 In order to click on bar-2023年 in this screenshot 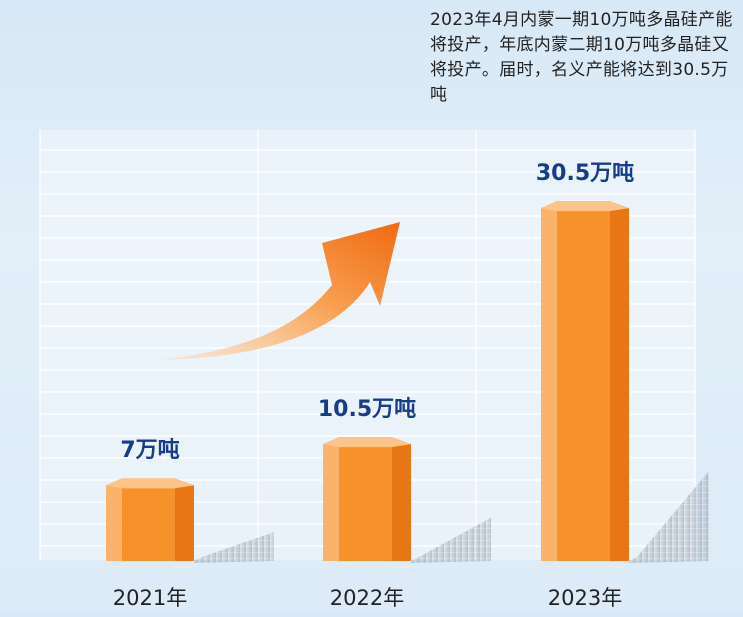, I will do `click(625, 382)`.